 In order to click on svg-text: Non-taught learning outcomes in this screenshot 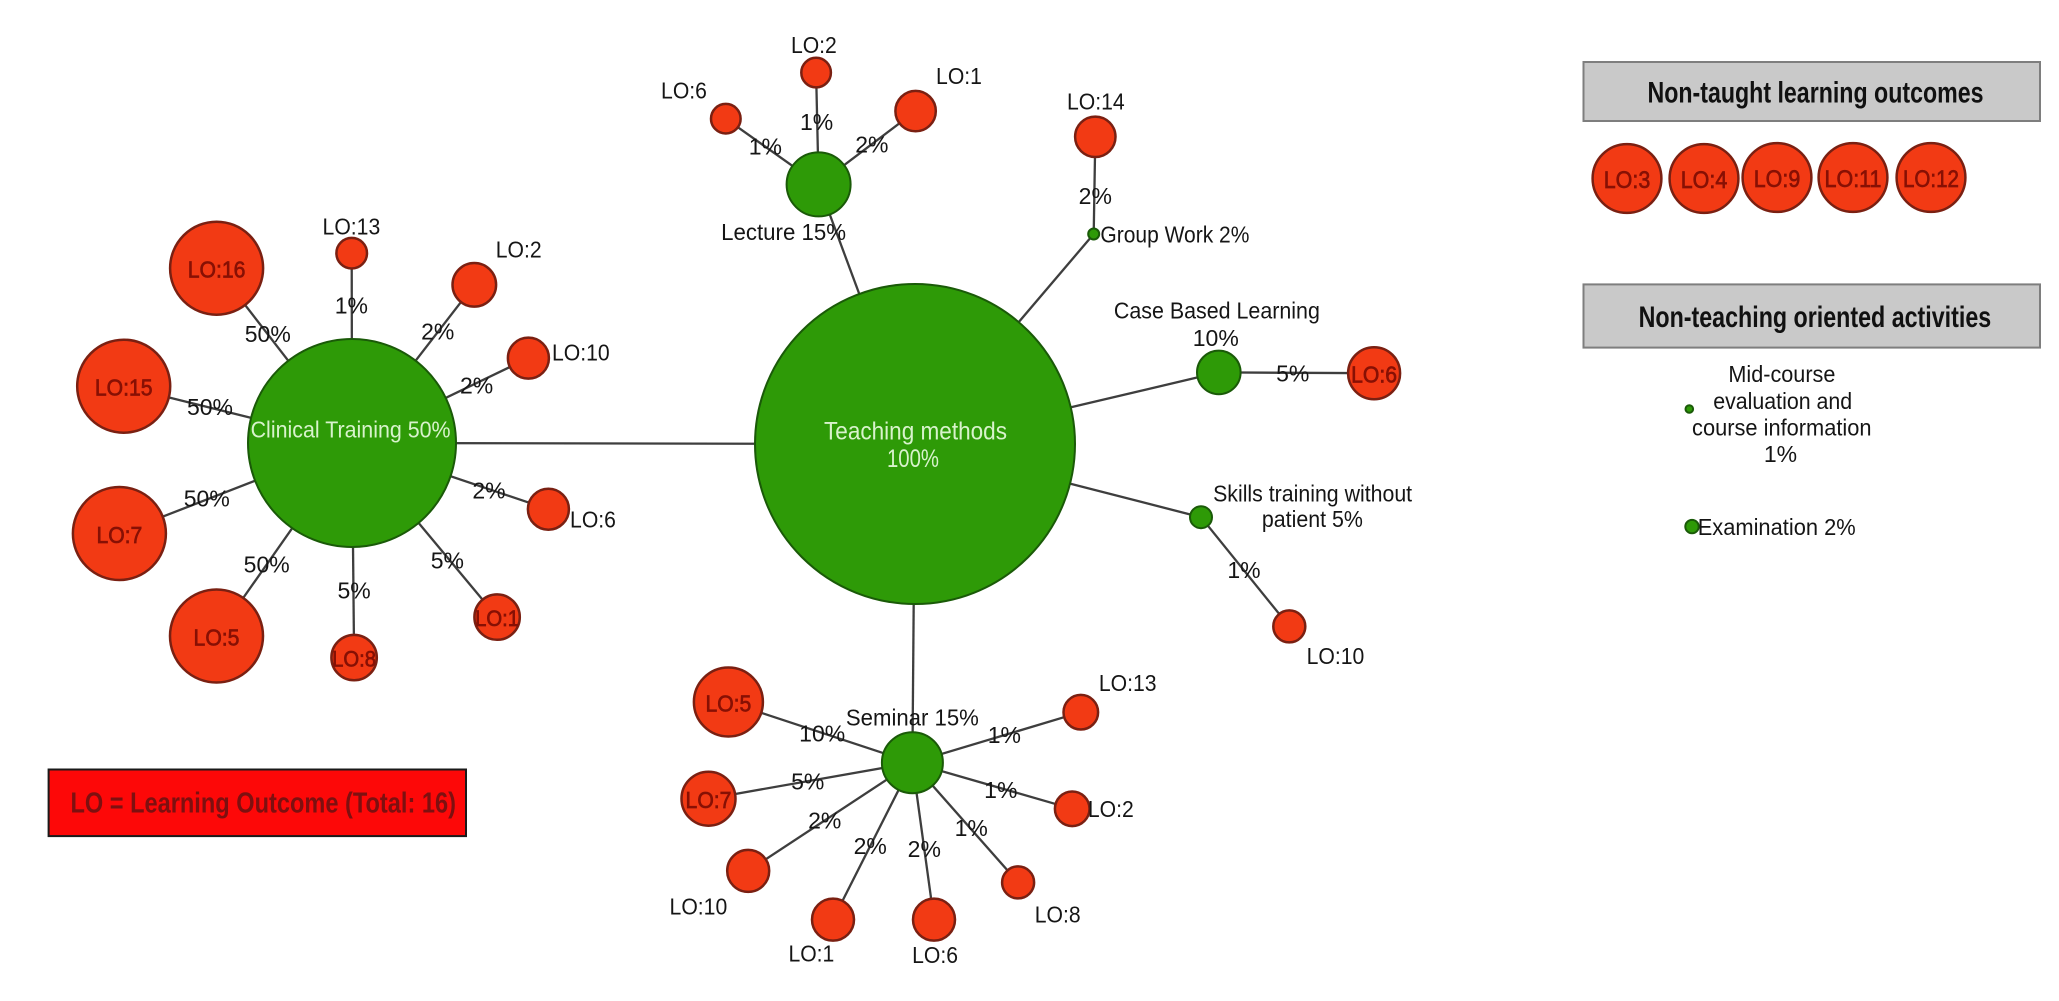, I will do `click(1816, 92)`.